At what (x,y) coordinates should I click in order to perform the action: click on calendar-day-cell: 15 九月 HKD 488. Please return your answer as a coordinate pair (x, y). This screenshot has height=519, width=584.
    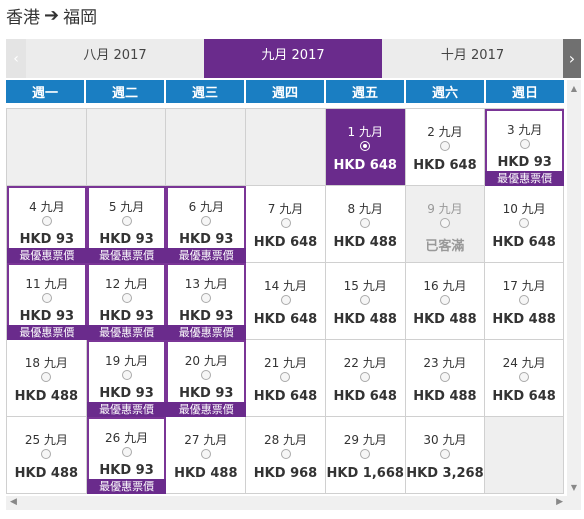
    Looking at the image, I should click on (365, 301).